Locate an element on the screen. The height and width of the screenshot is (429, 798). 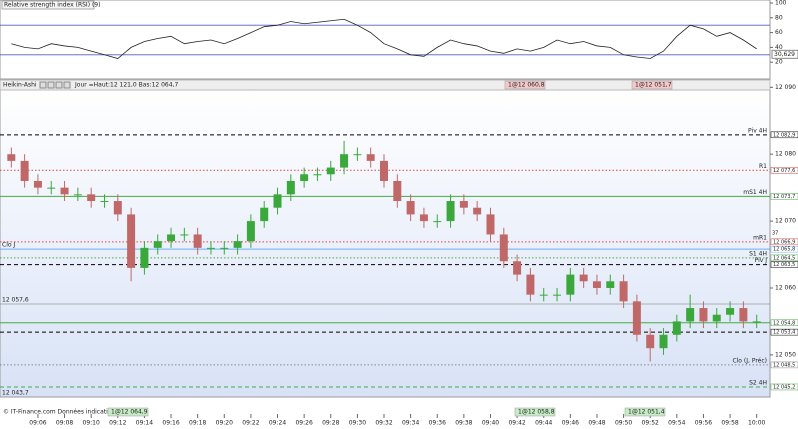
x-tick-label: 09:06 is located at coordinates (37, 423).